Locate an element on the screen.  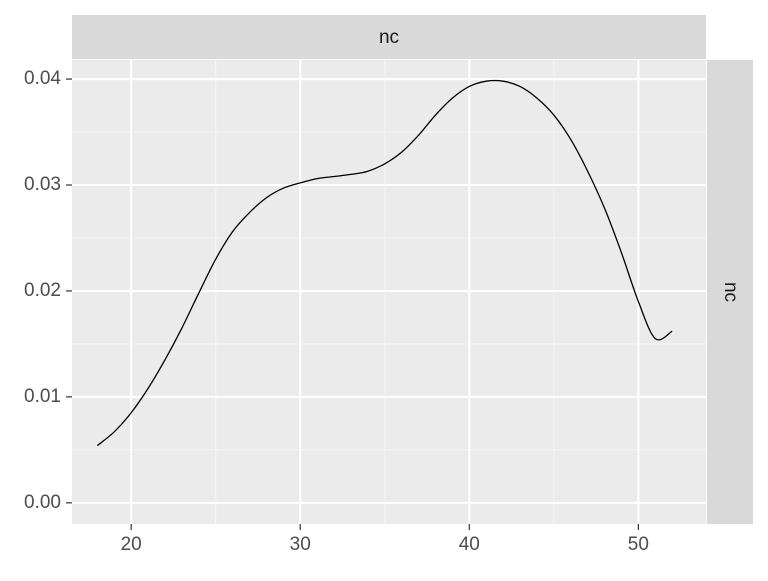
x-tick-label: 50 is located at coordinates (638, 544).